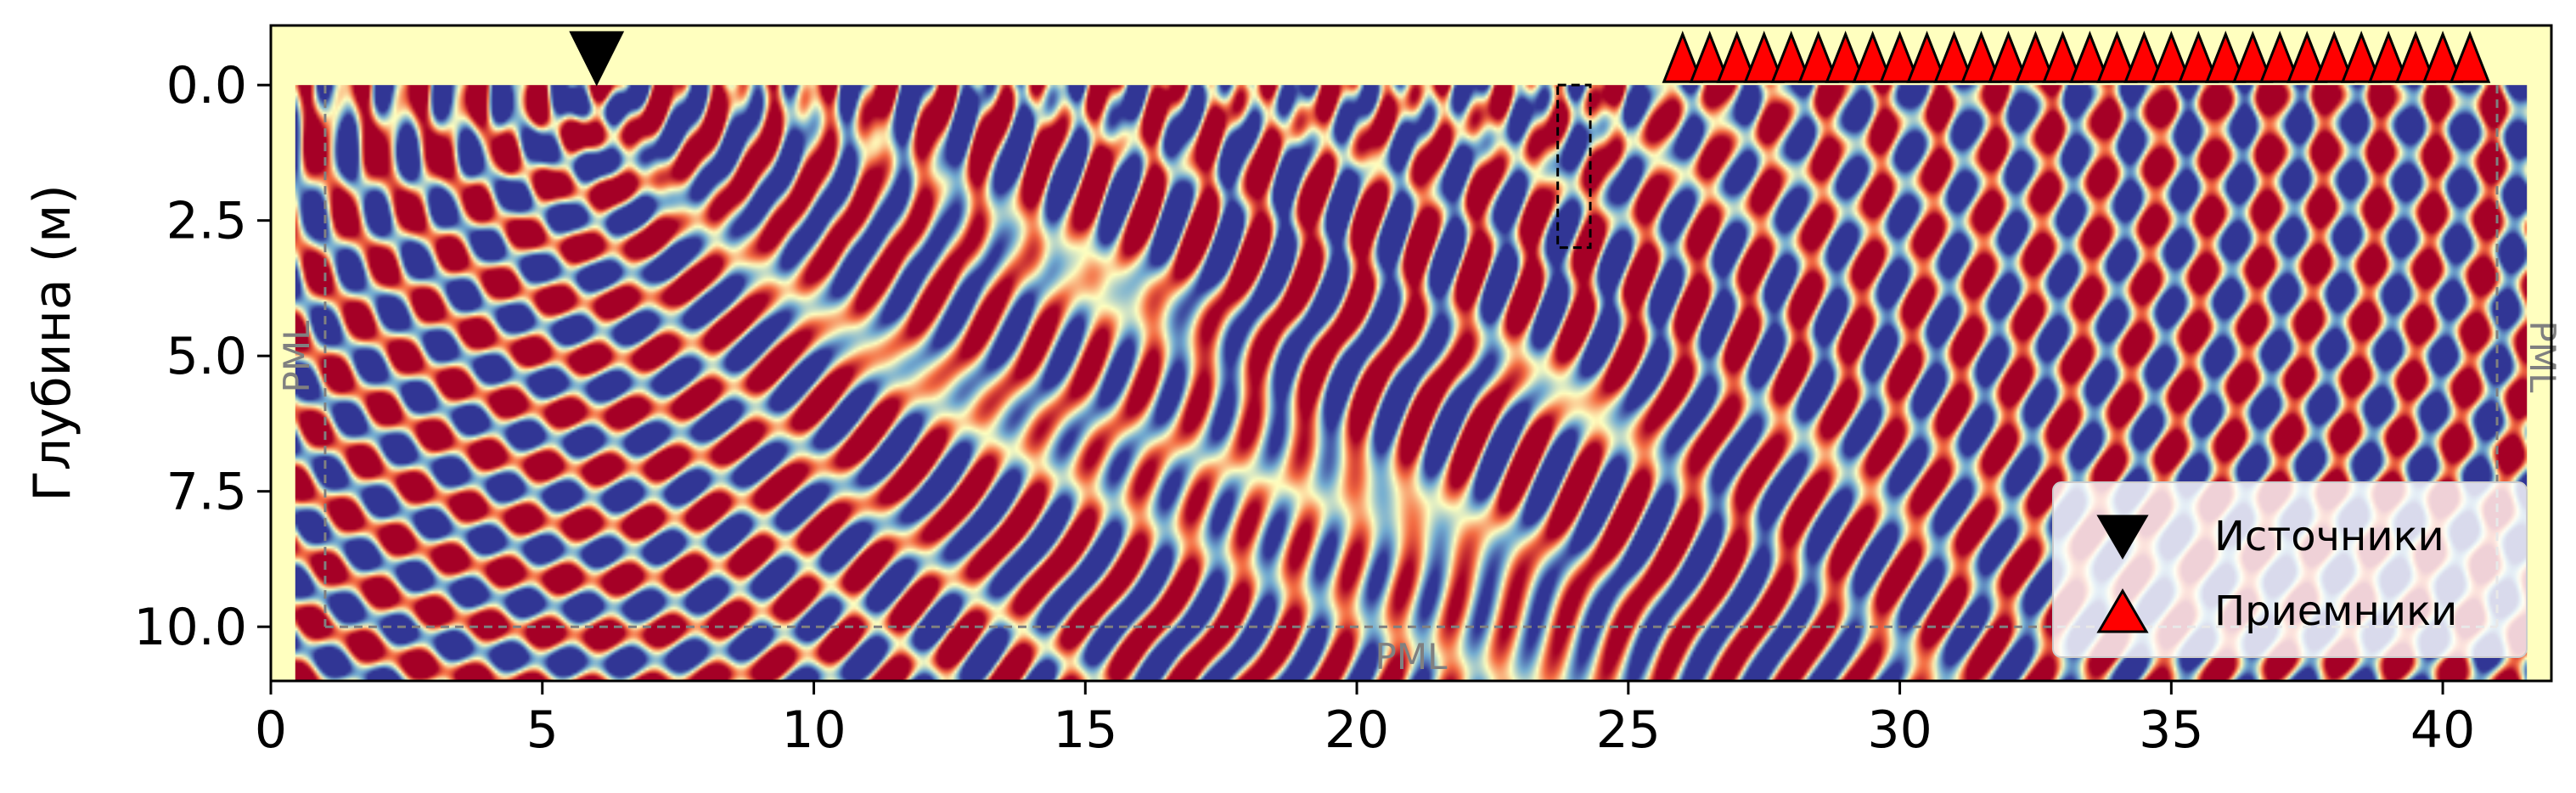  Describe the element at coordinates (206, 356) in the screenshot. I see `y-tick-label: 5.0` at that location.